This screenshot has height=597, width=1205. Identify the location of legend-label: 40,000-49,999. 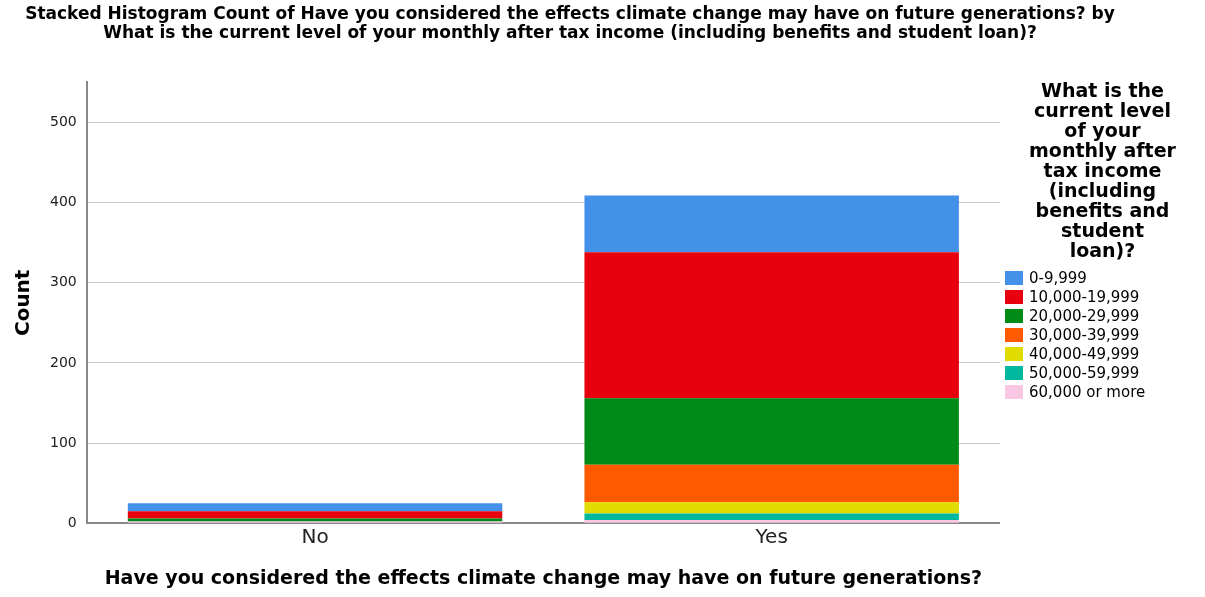
(1084, 353).